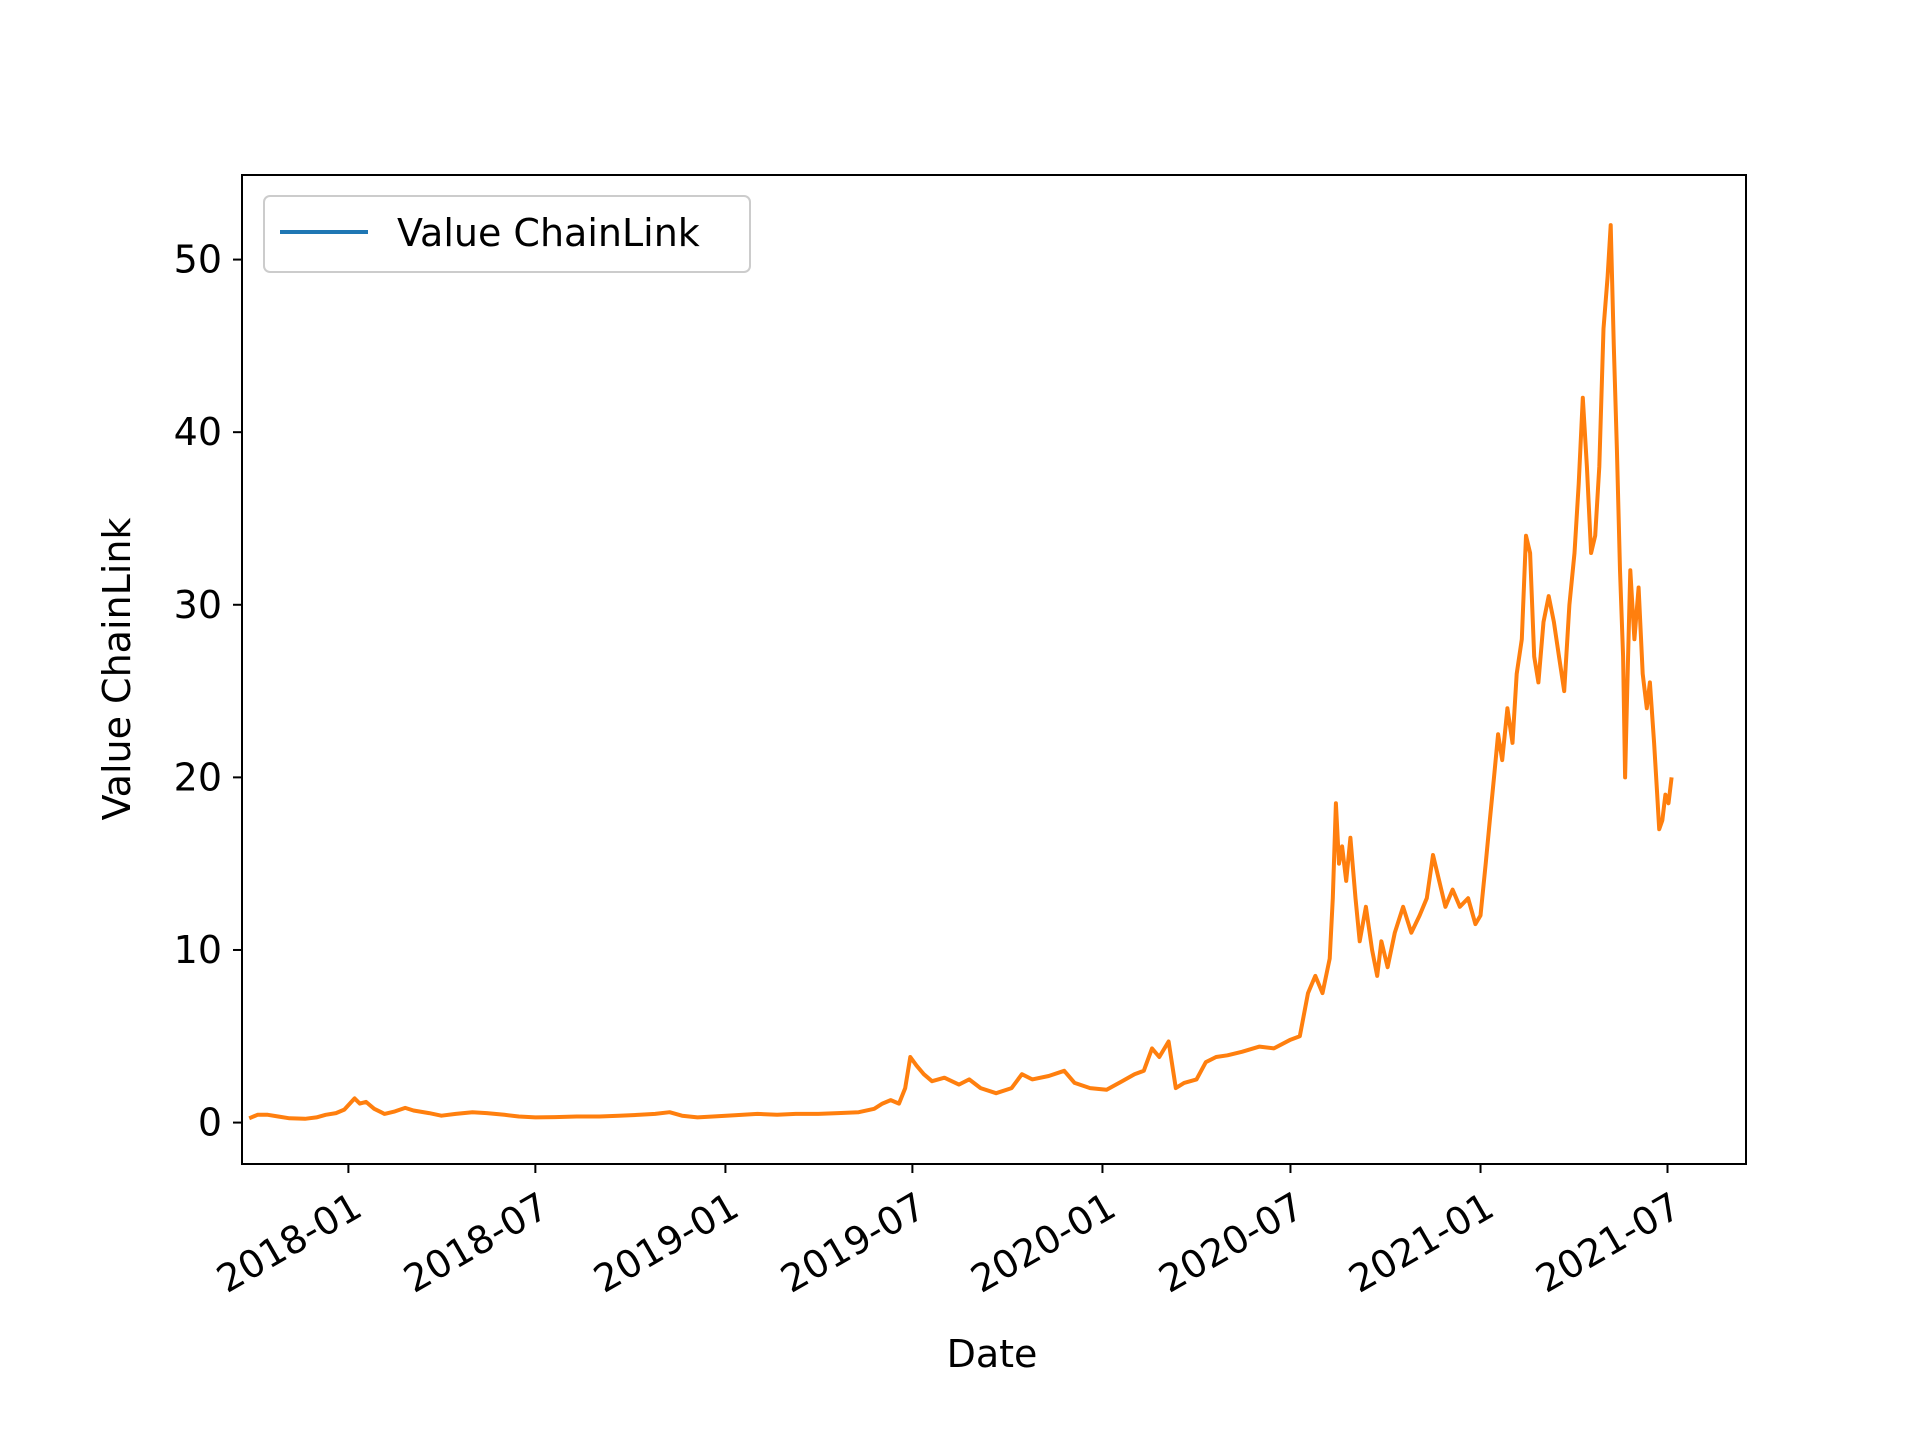 This screenshot has width=1920, height=1440. I want to click on y-axis: 0 10 20 30 40 50, so click(208, 691).